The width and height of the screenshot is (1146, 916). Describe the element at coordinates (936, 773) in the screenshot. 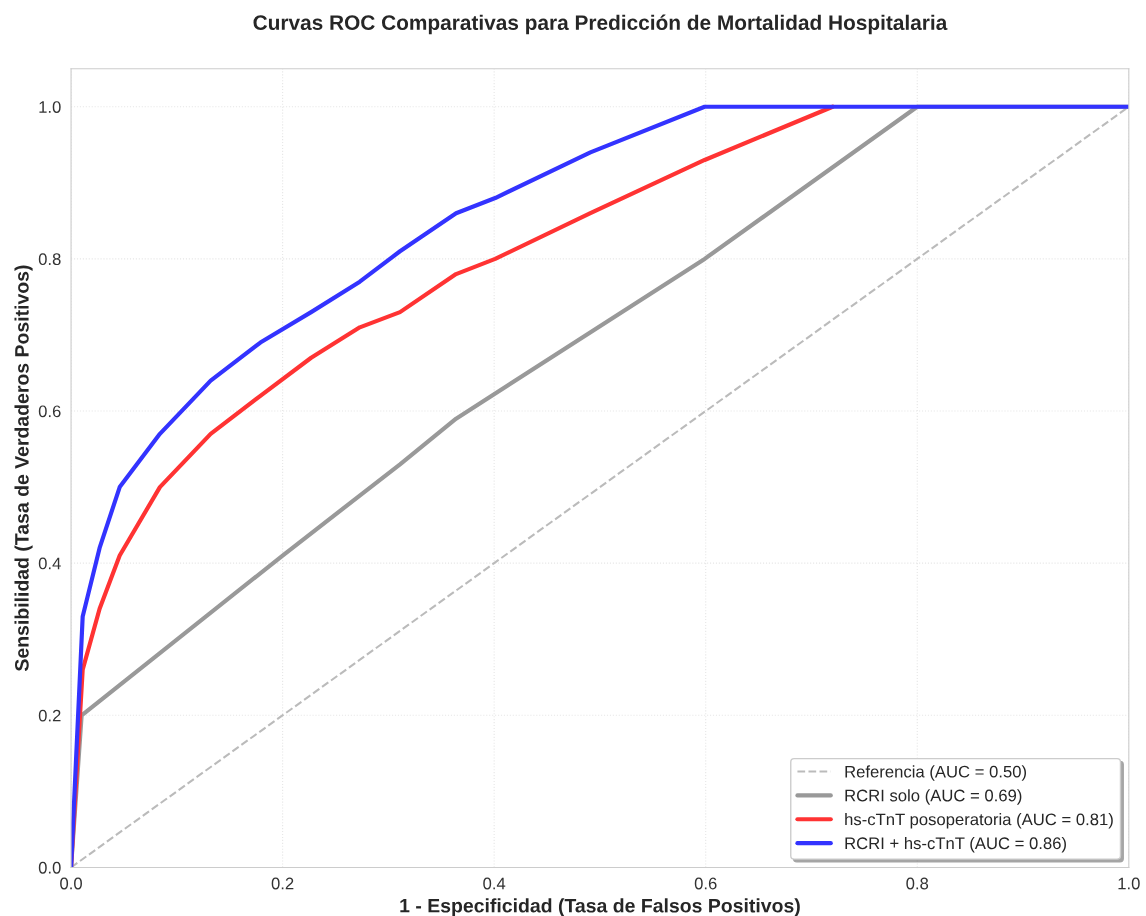

I see `legend-label: Referencia (AUC = 0.50)` at that location.